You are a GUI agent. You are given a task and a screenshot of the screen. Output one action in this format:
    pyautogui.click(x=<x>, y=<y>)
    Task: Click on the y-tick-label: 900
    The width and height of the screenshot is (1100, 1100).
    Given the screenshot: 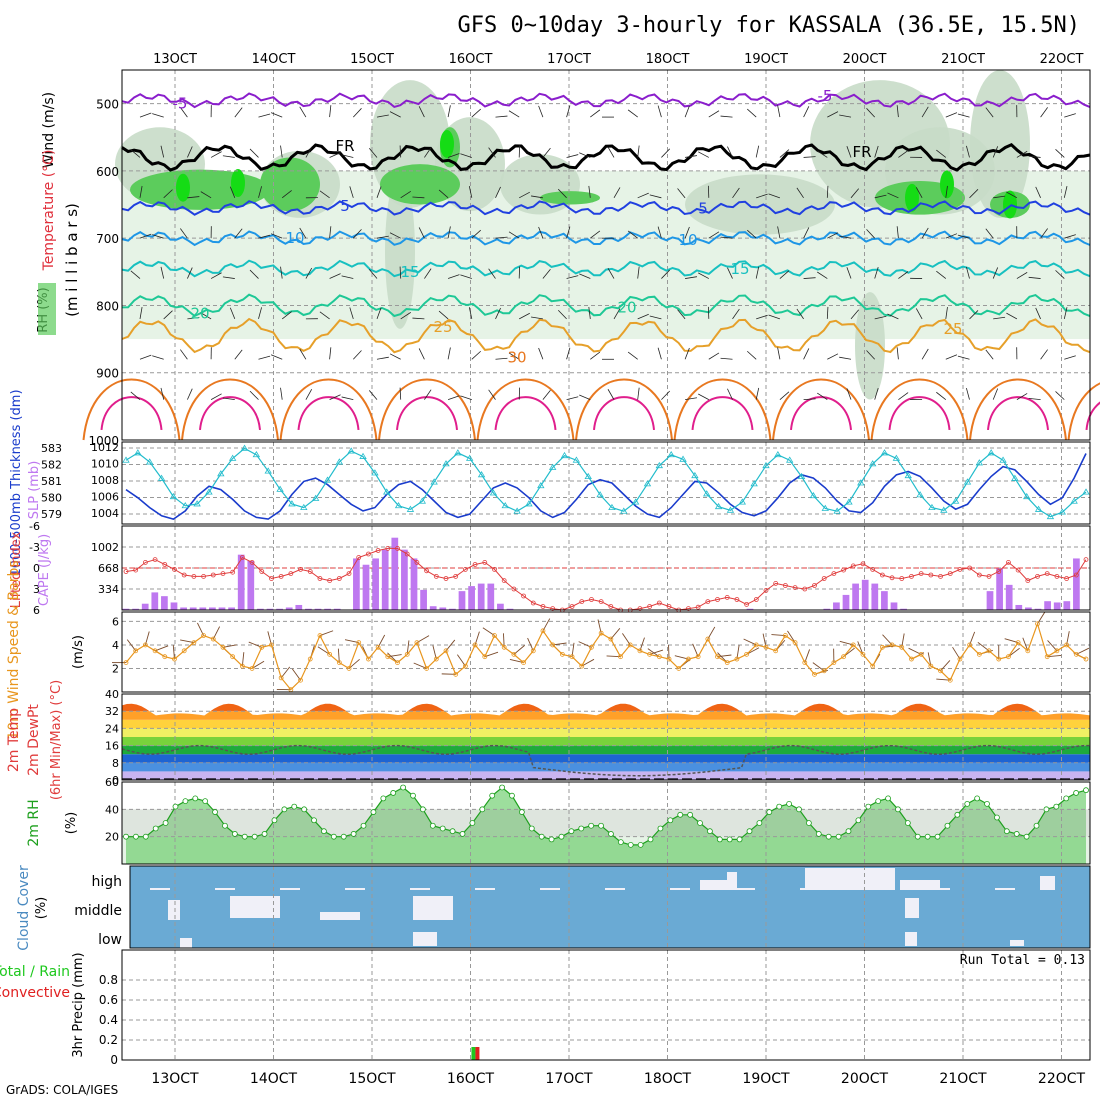 What is the action you would take?
    pyautogui.click(x=107, y=374)
    